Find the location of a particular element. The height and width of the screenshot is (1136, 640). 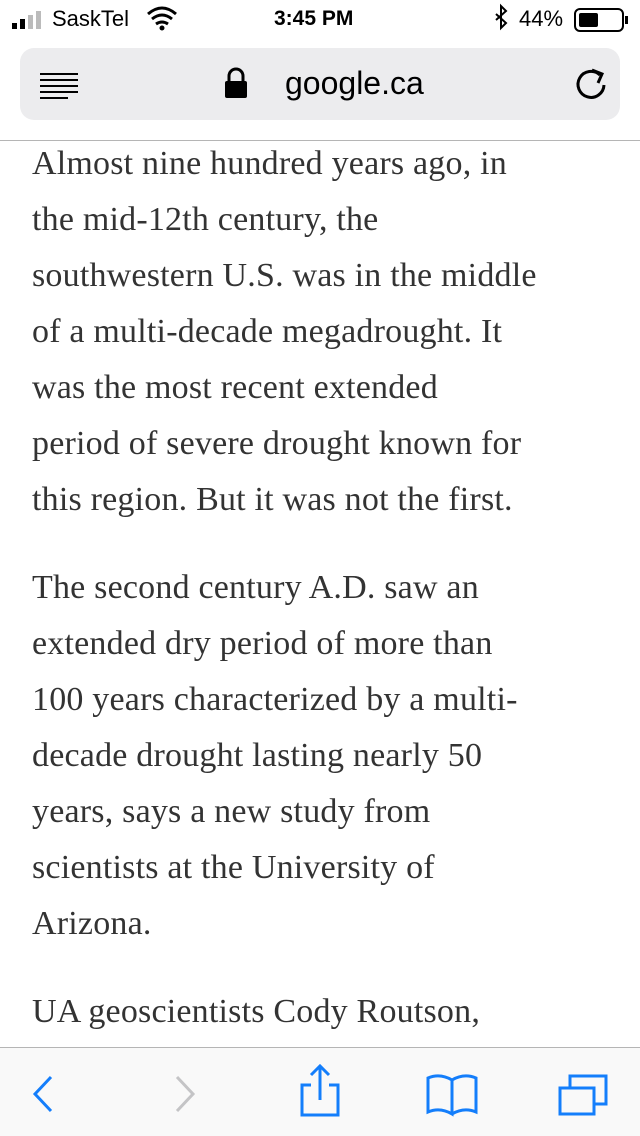

status-bar: SaskTel 3:45 PM 44% is located at coordinates (320, 20).